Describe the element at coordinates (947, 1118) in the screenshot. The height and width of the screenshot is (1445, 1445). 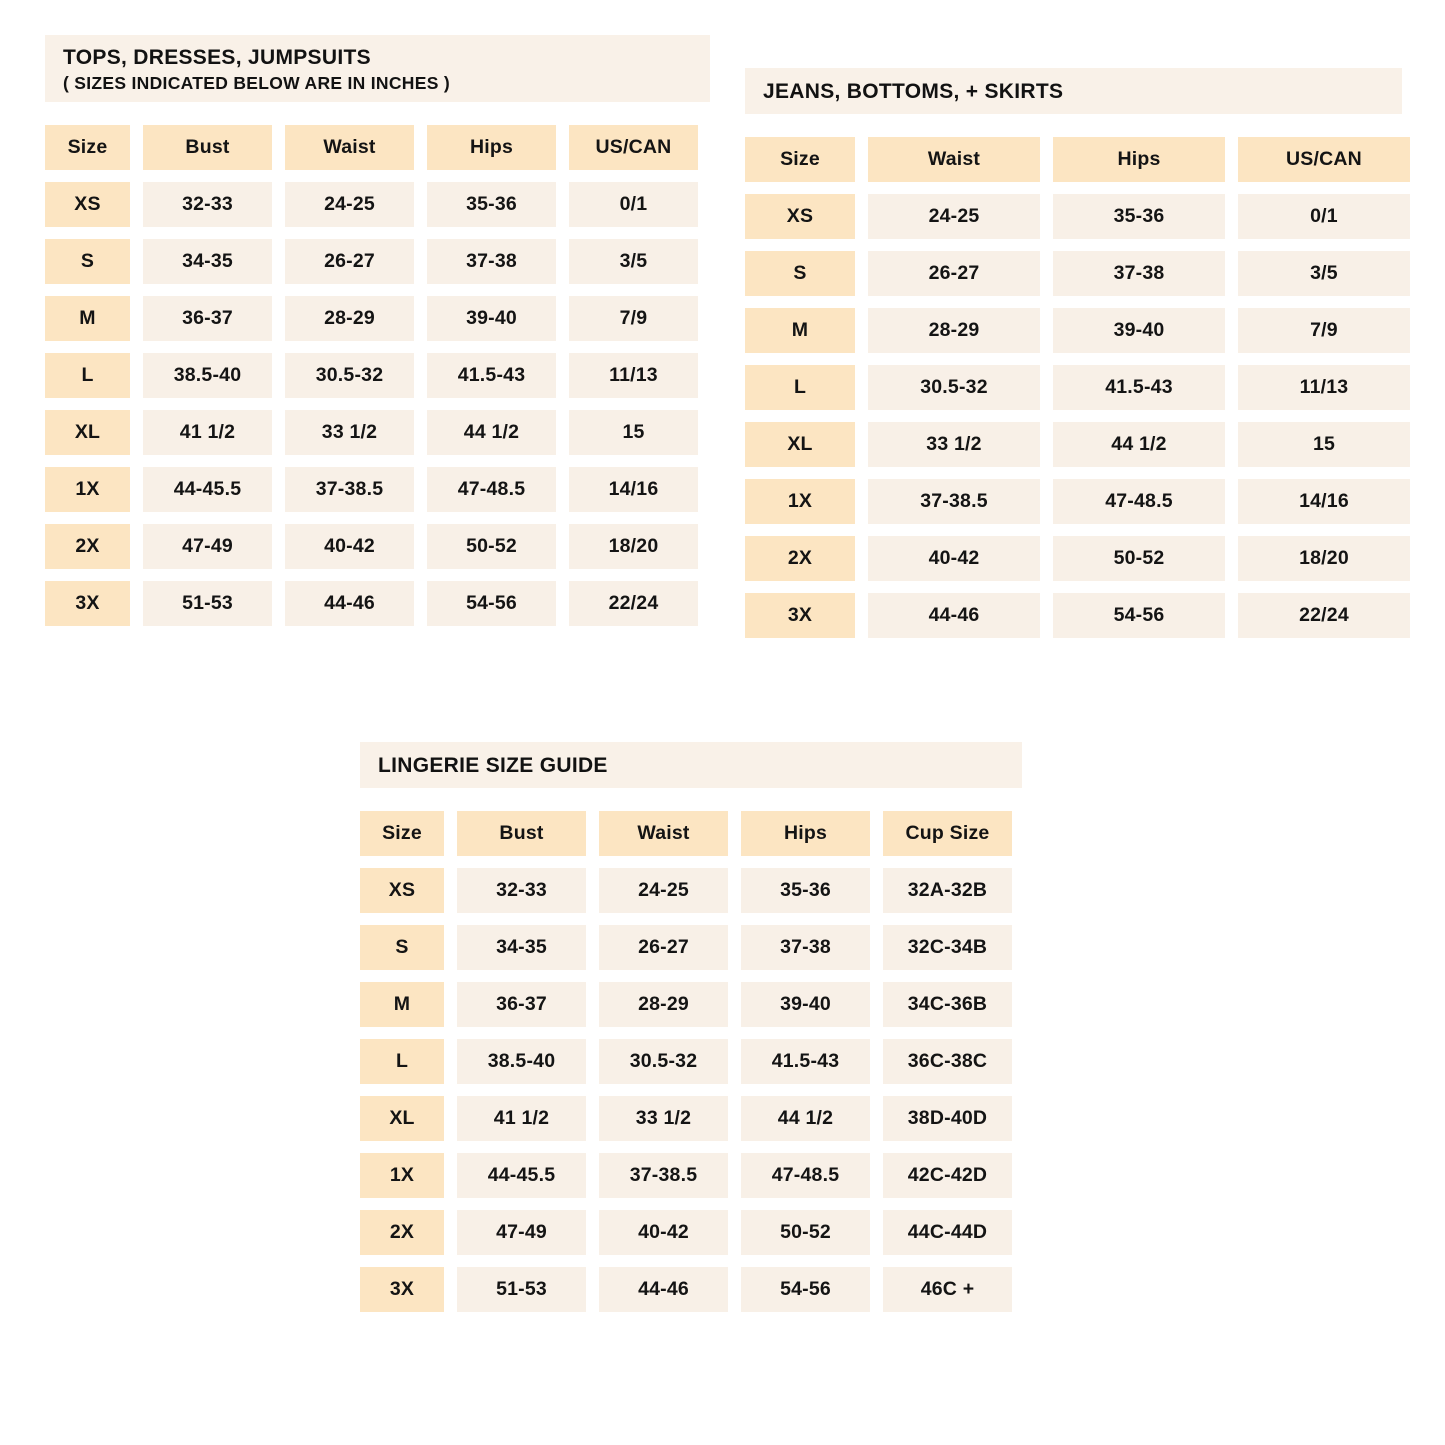
I see `measurement-cell: 38D-40D` at that location.